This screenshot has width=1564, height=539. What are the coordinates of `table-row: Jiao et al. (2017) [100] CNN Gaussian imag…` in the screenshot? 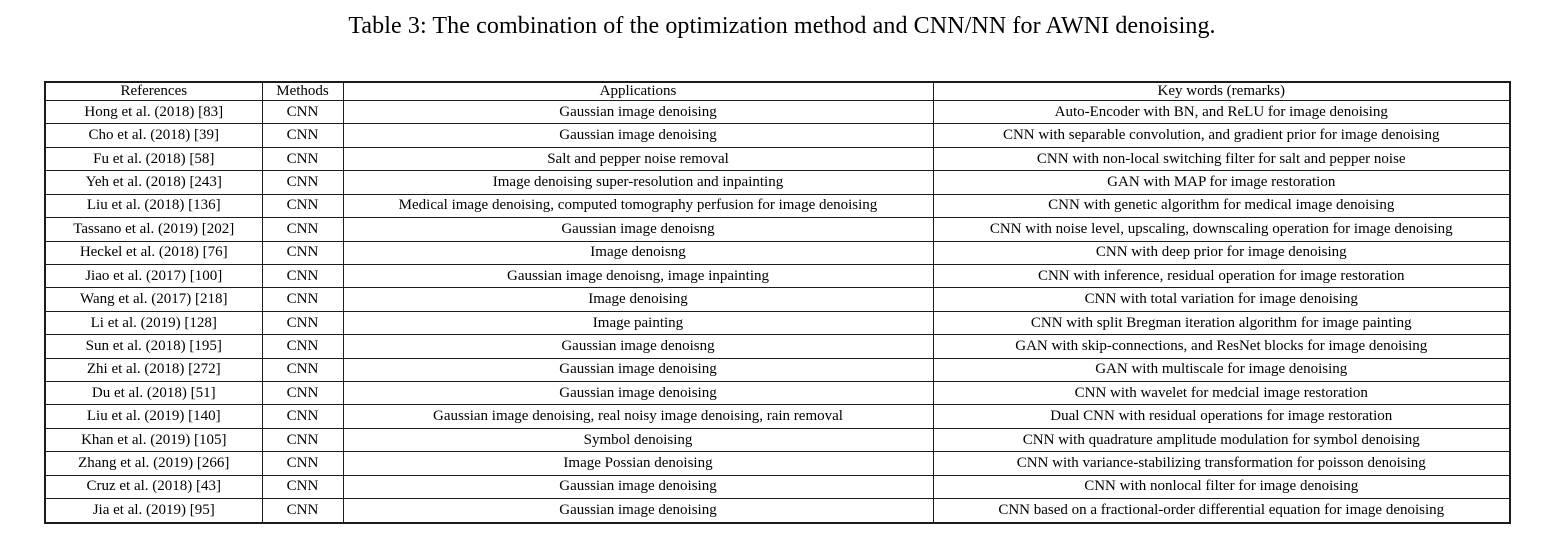 It's located at (777, 276).